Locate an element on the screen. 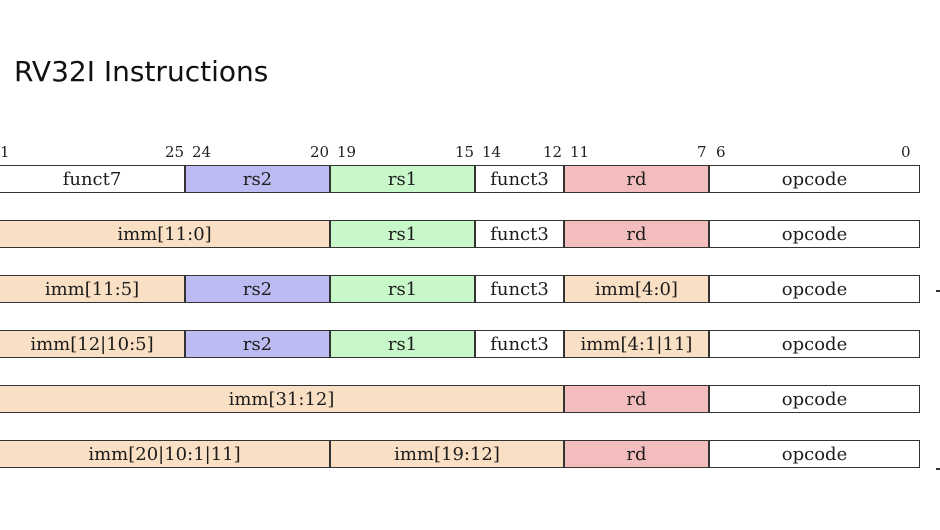 The image size is (940, 530). bit-number: 1 is located at coordinates (5, 152).